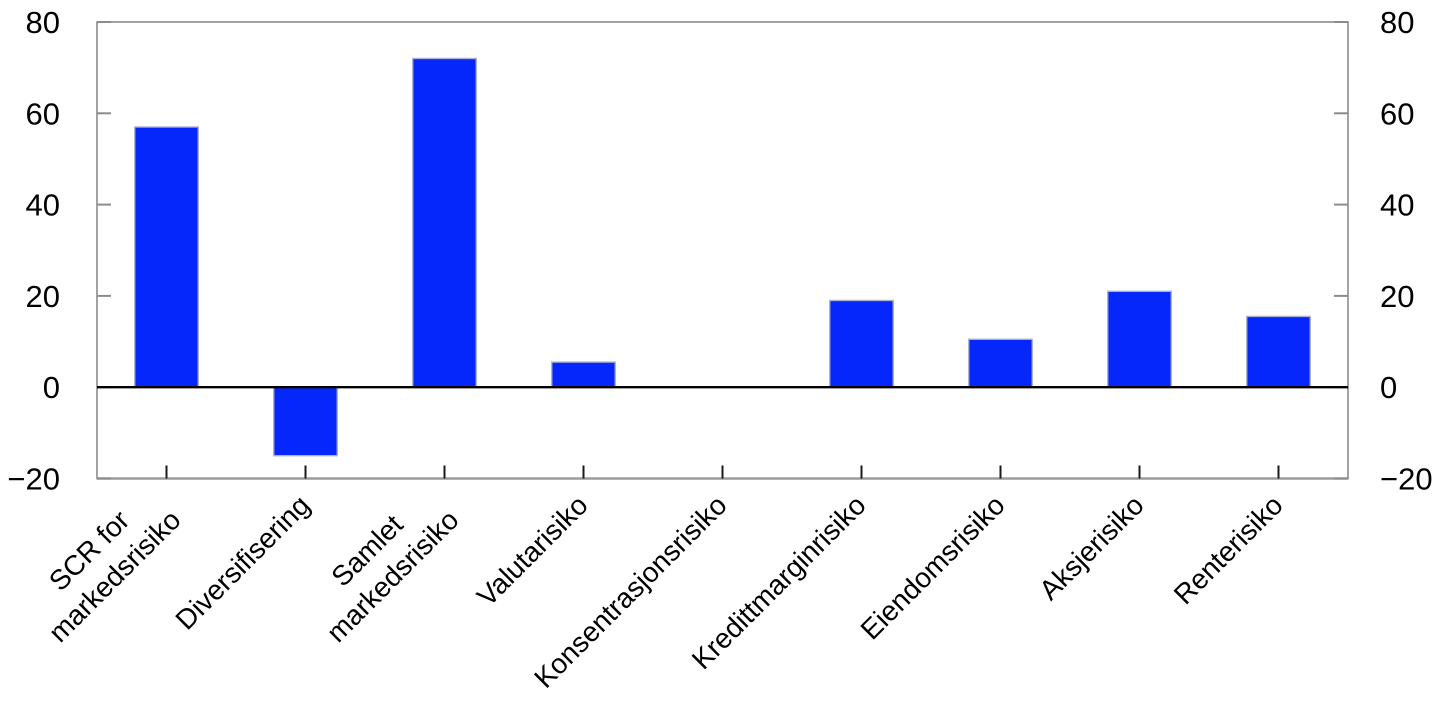 This screenshot has height=713, width=1445. Describe the element at coordinates (33, 479) in the screenshot. I see `y-tick-label-left: −20` at that location.